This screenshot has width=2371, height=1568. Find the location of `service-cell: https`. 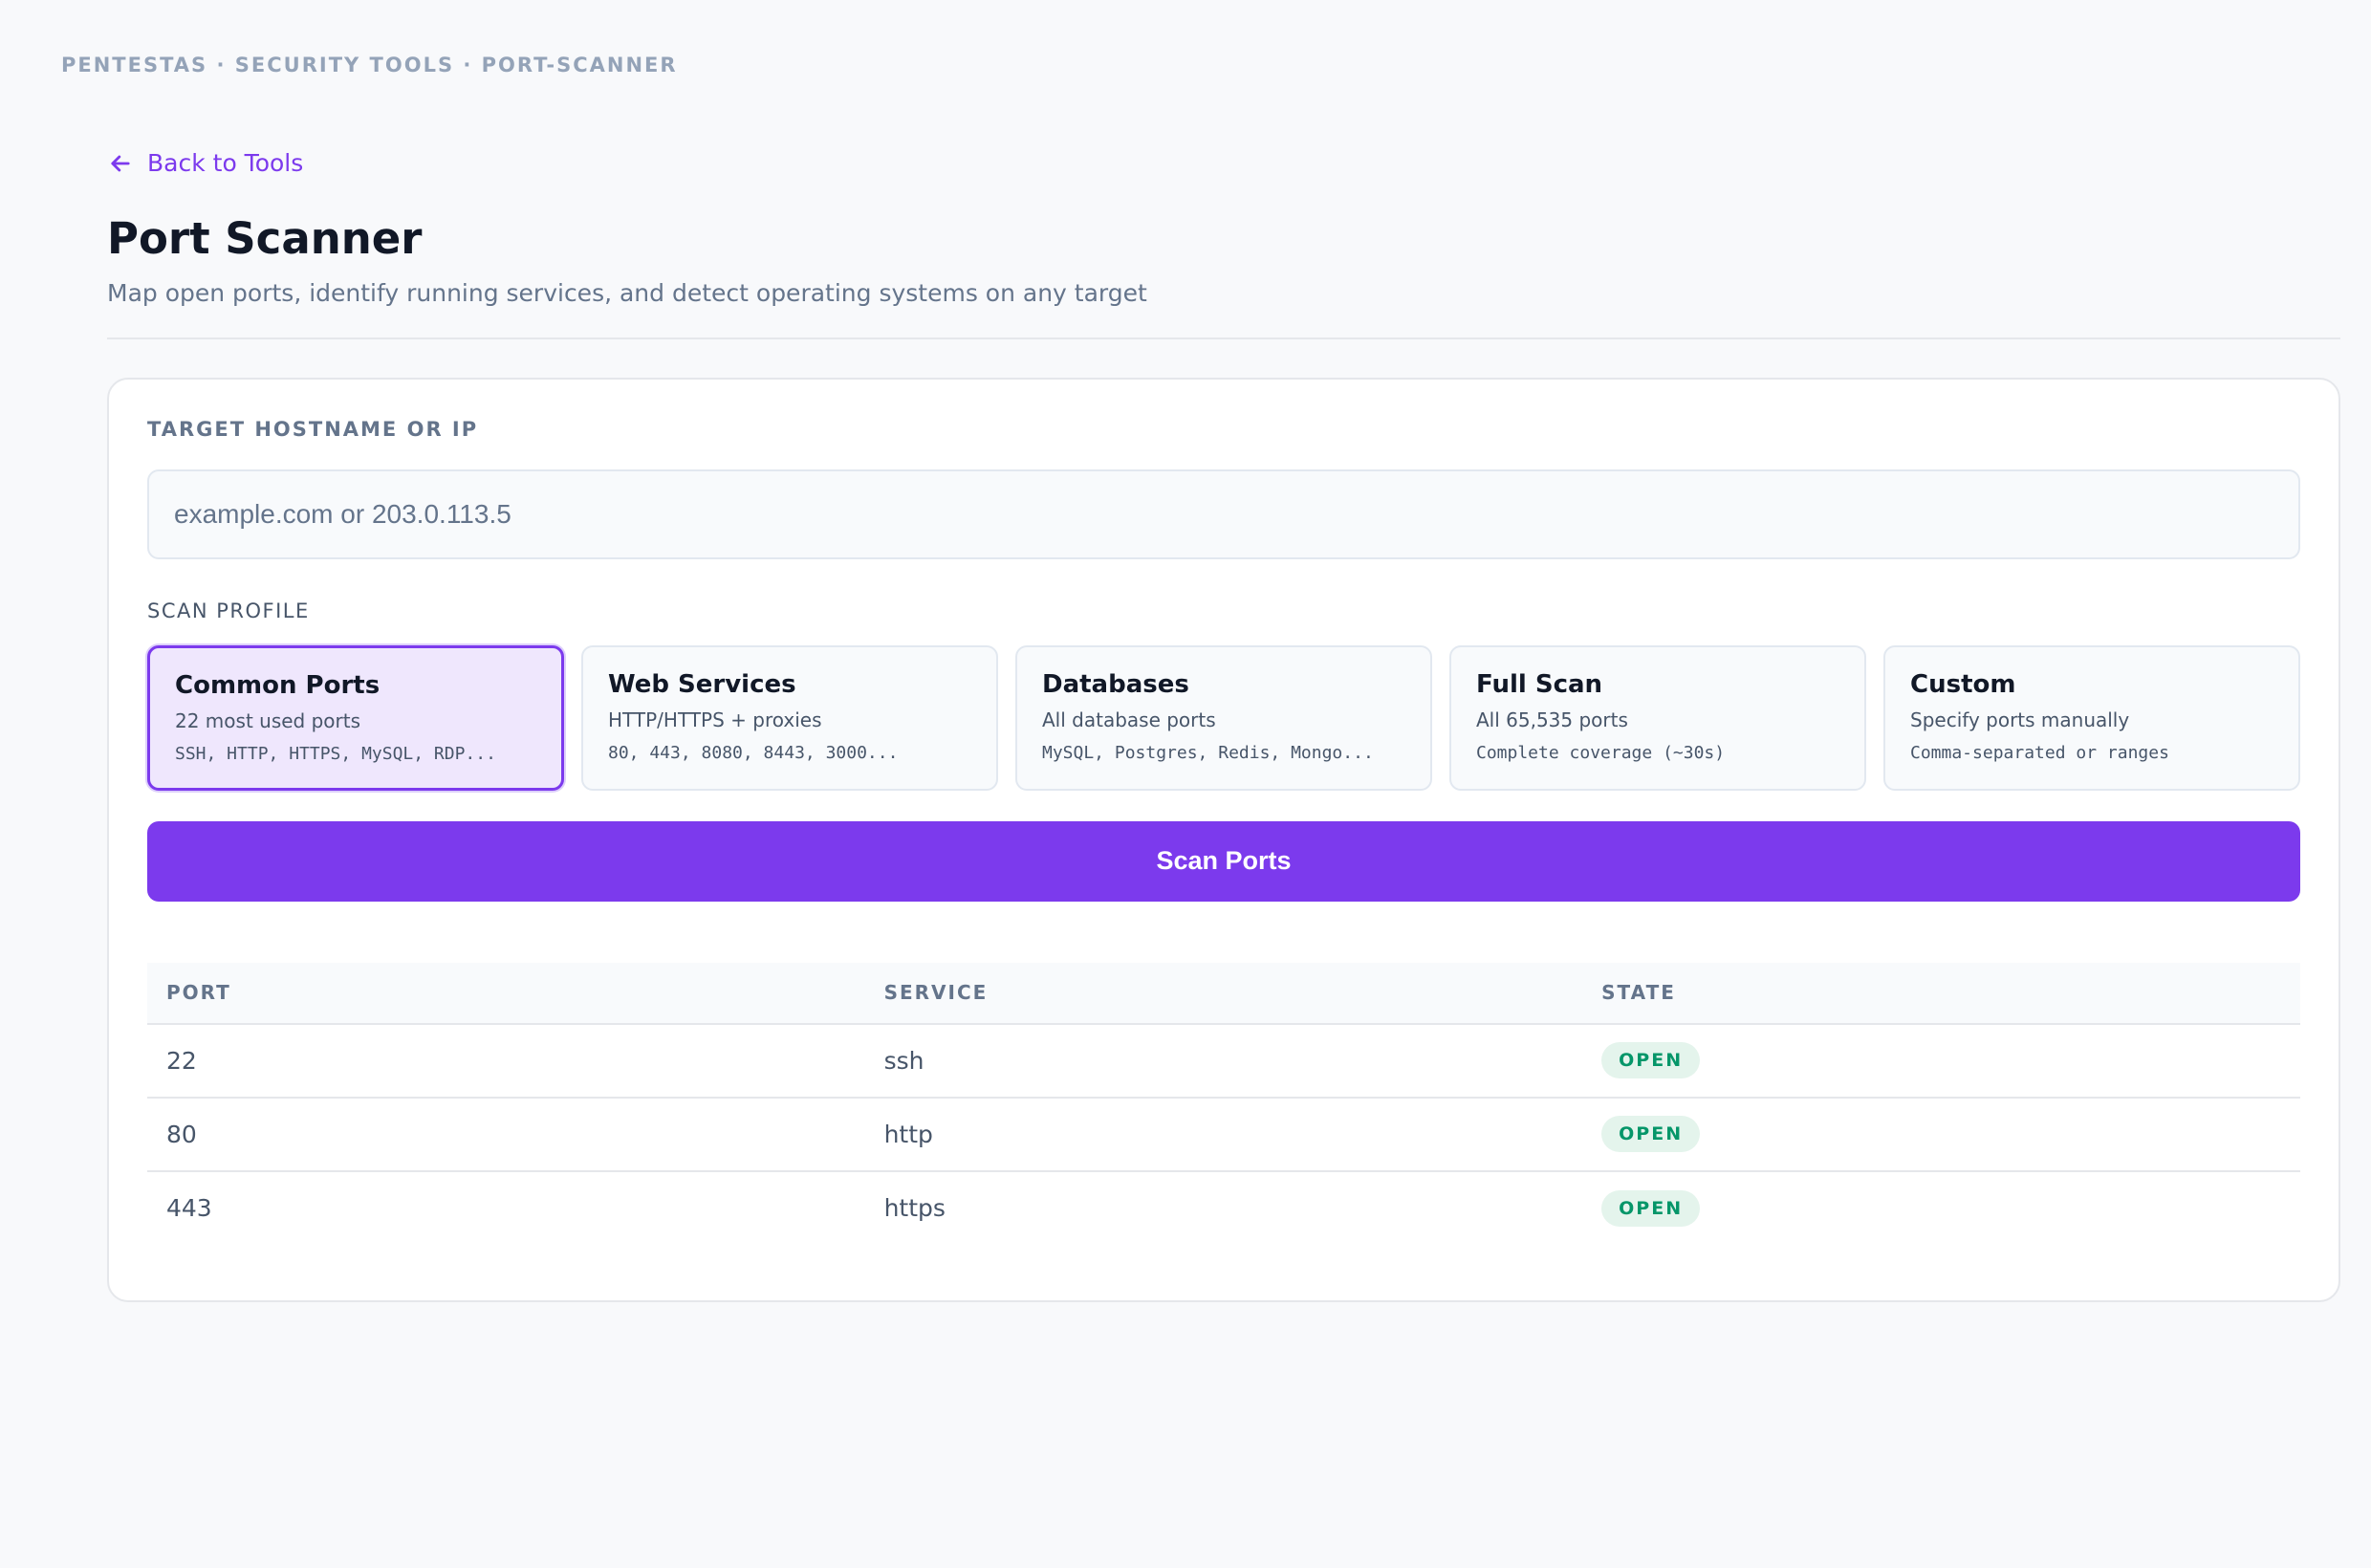

service-cell: https is located at coordinates (914, 1208).